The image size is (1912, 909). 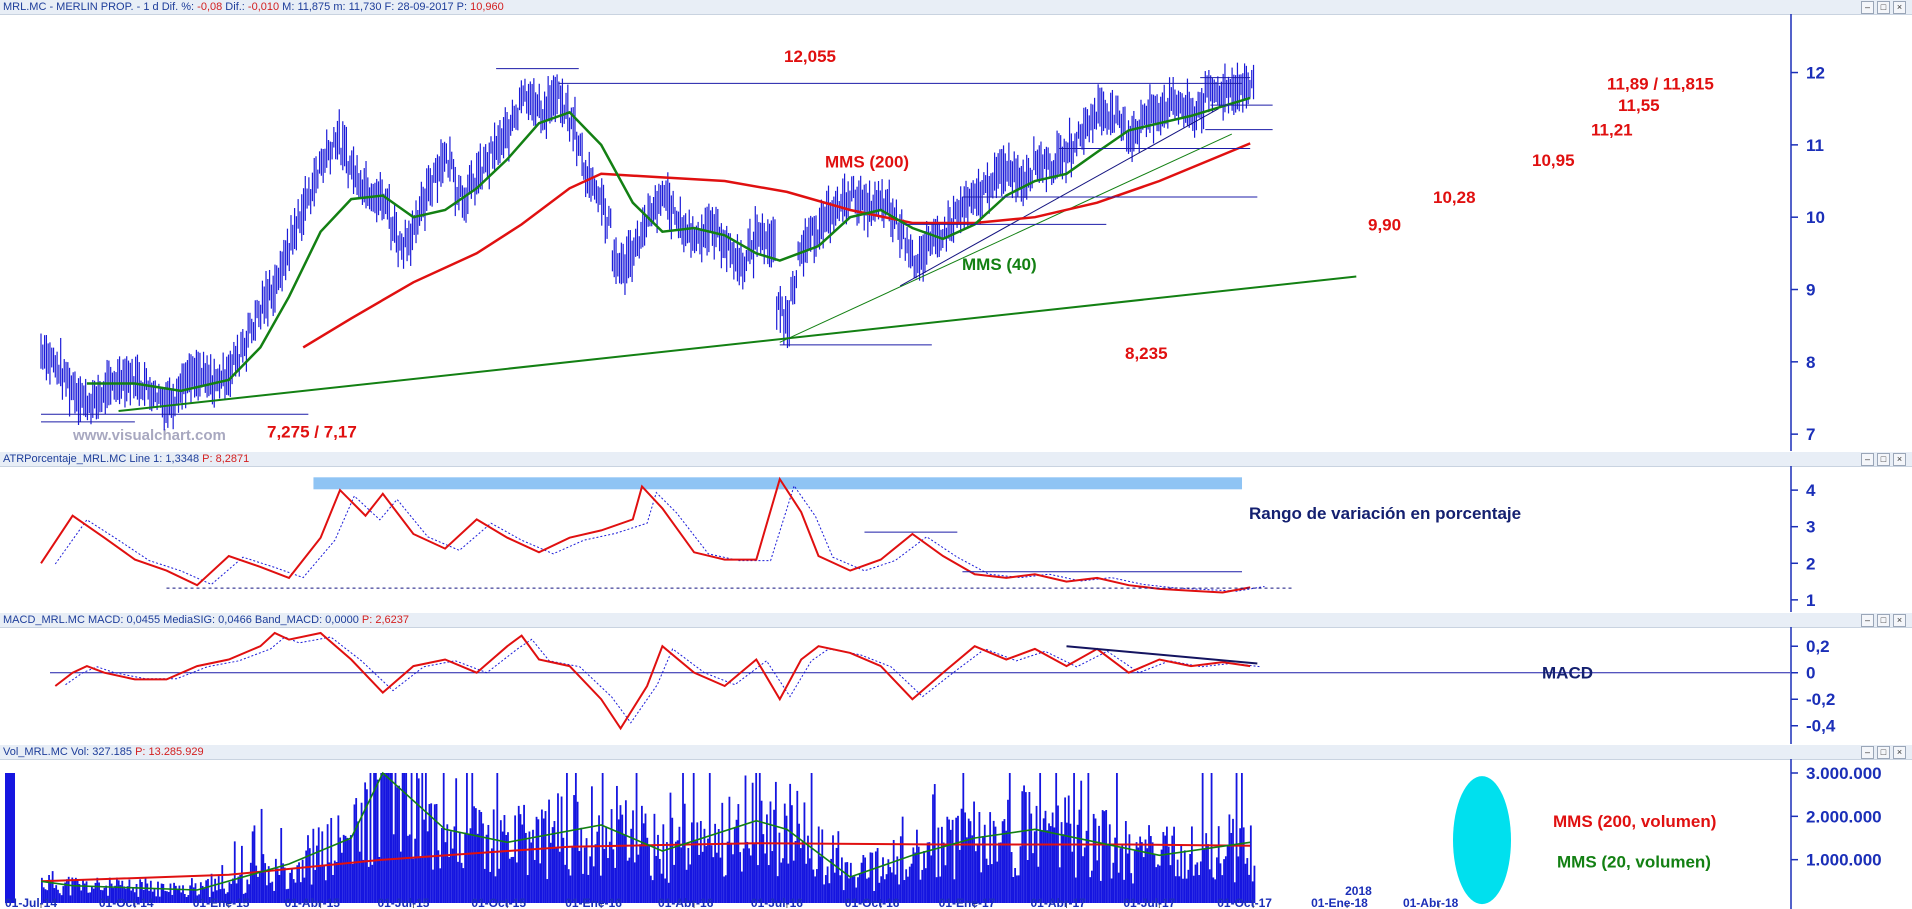 I want to click on long-term-trendline, so click(x=737, y=344).